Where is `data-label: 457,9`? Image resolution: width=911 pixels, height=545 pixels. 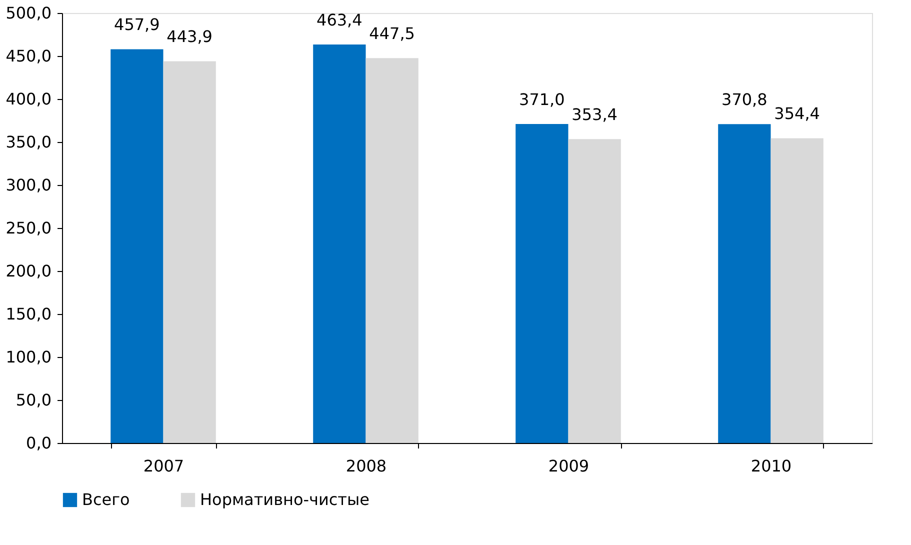 data-label: 457,9 is located at coordinates (137, 24).